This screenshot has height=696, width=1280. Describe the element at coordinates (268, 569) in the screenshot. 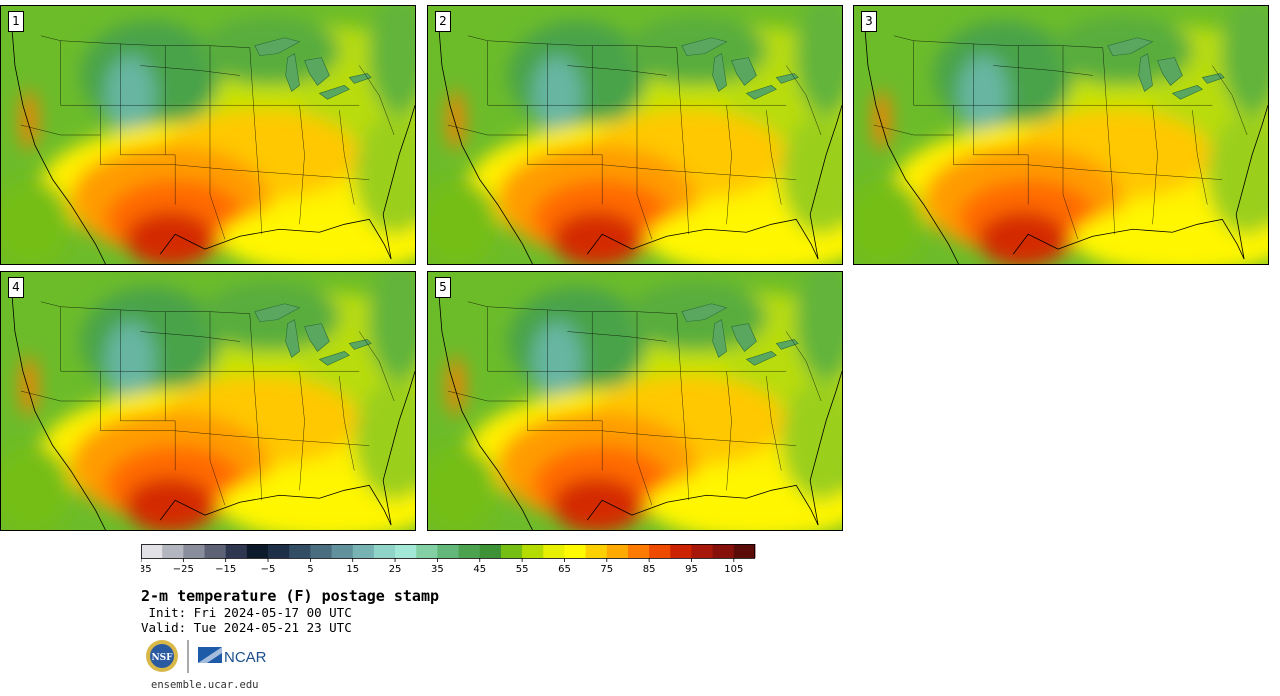

I see `colorbar-tick-label: −5` at that location.